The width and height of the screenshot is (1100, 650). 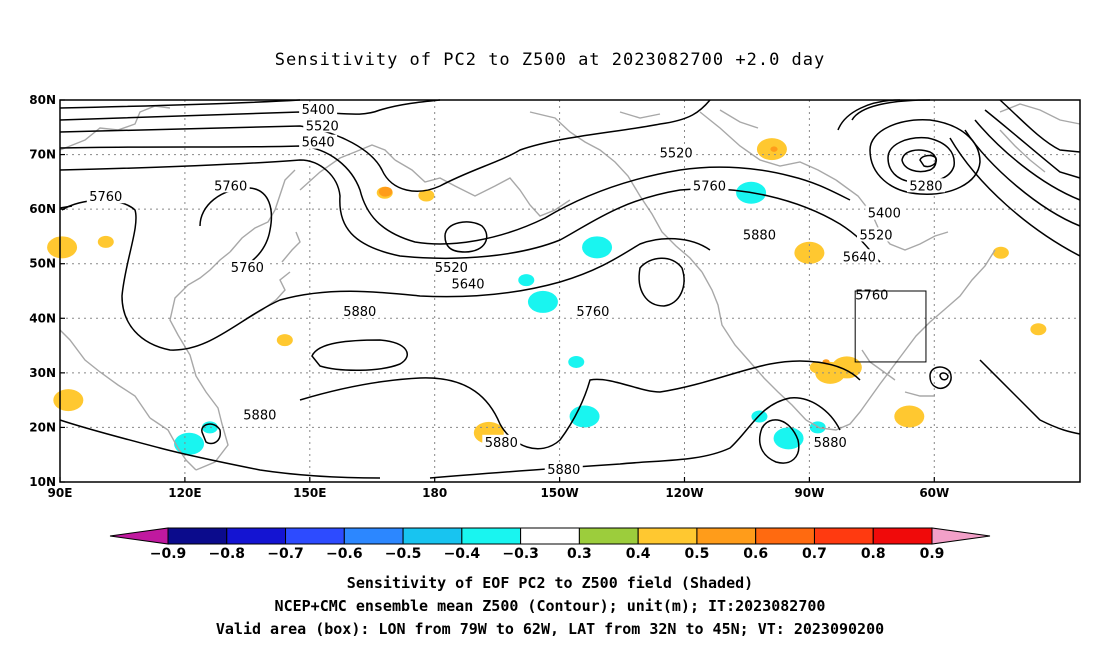 I want to click on lat-tick-label: 60N, so click(x=42, y=209).